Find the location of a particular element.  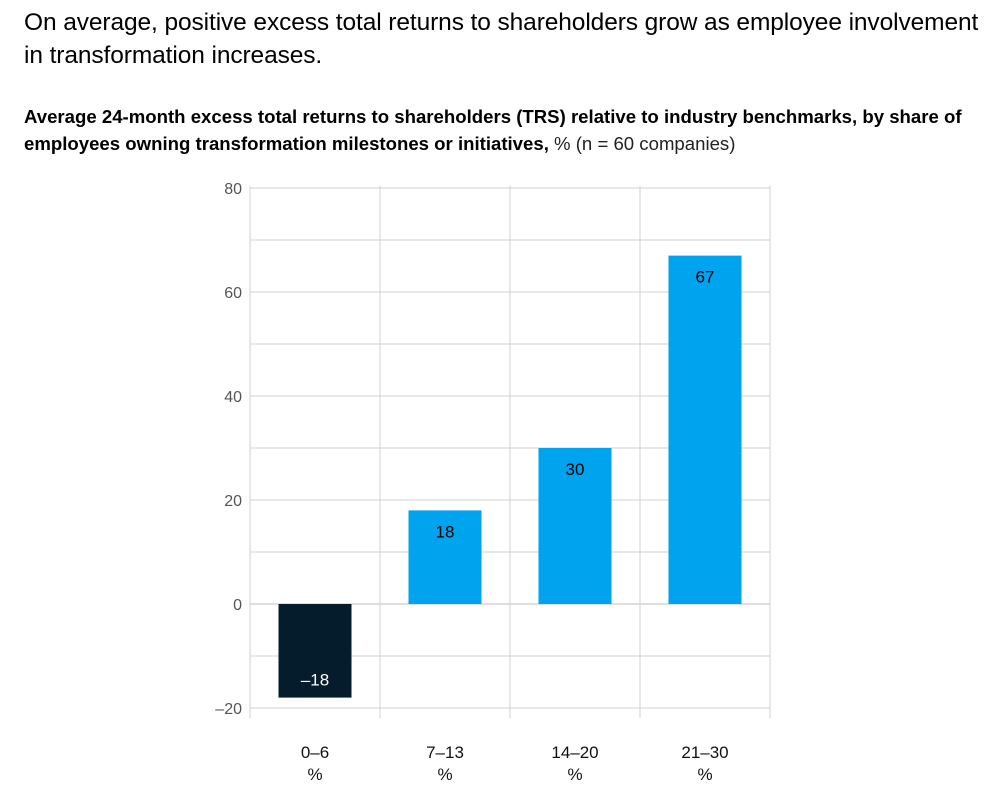

subtitle-units: % (n = 60 companies) is located at coordinates (642, 143).